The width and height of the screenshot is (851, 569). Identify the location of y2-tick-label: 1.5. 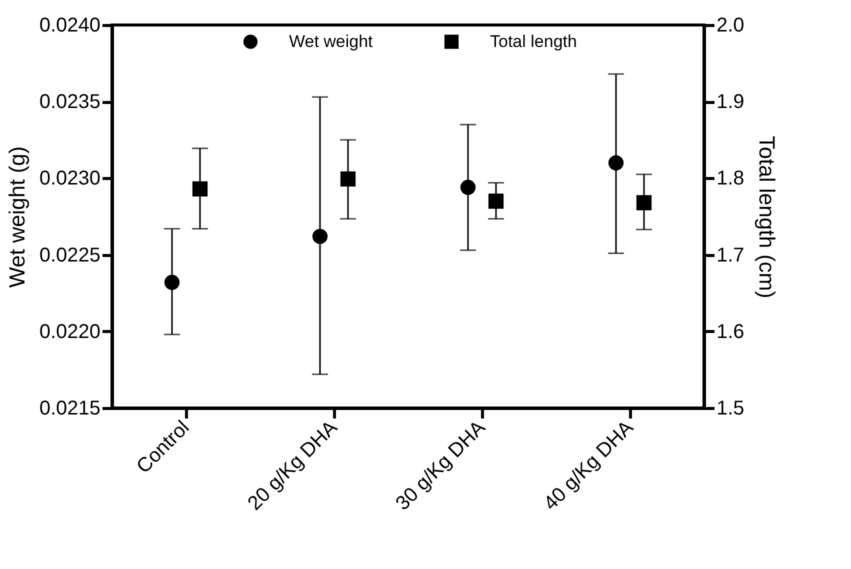
(730, 409).